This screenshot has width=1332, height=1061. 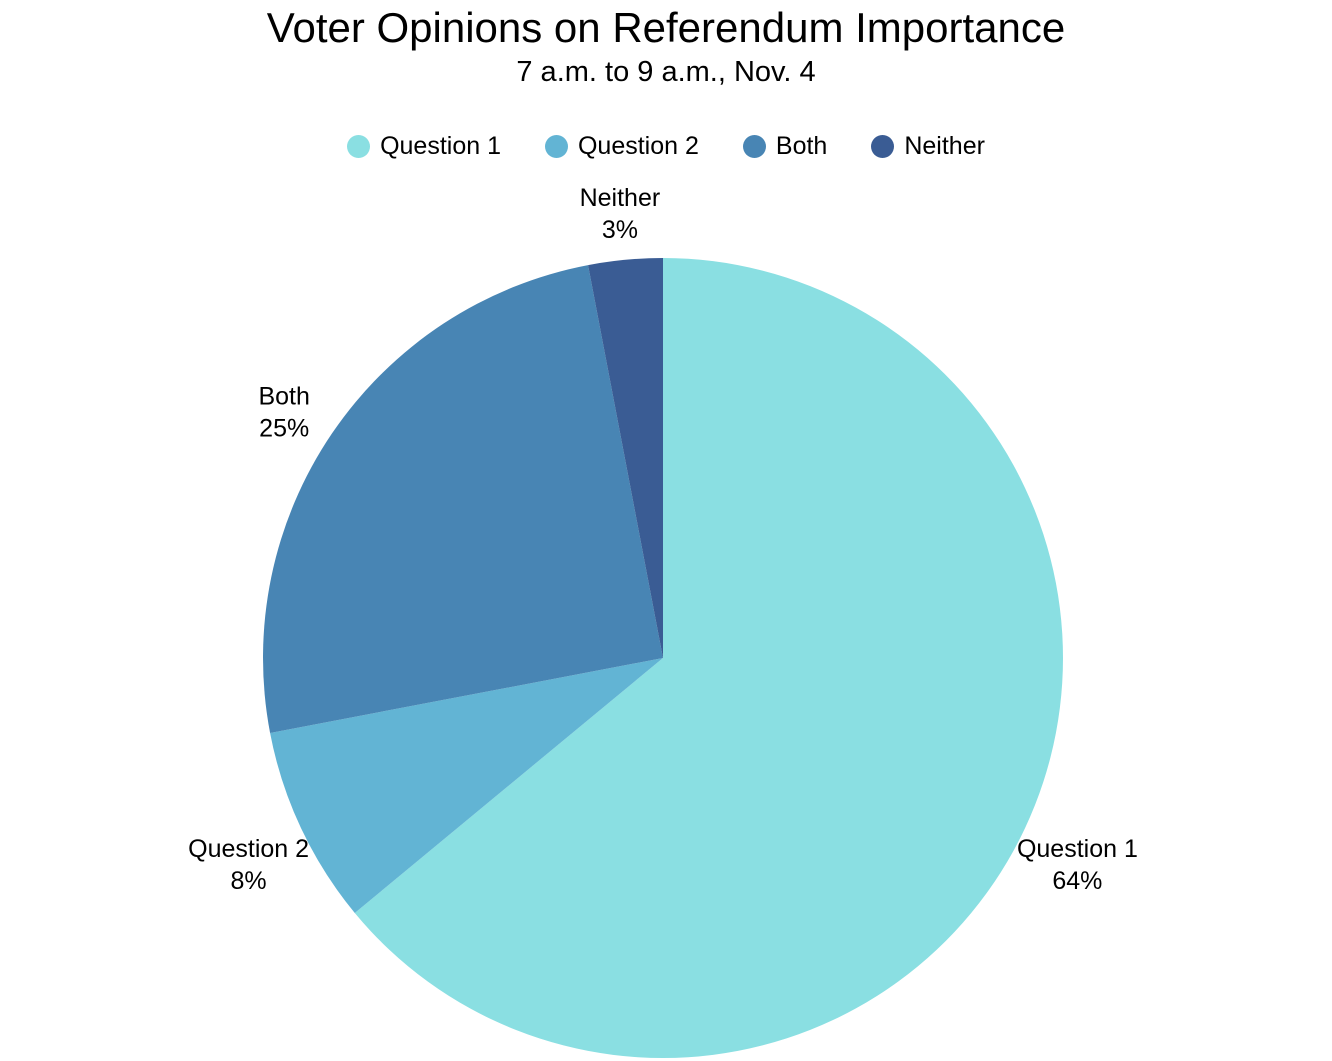 I want to click on legend-swatch-neither-icon, so click(x=883, y=146).